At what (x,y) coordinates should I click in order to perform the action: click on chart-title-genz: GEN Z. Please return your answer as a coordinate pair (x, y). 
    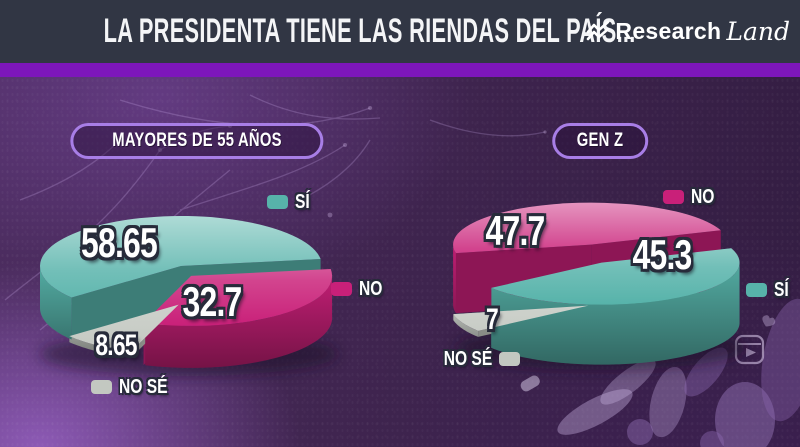
    Looking at the image, I should click on (600, 140).